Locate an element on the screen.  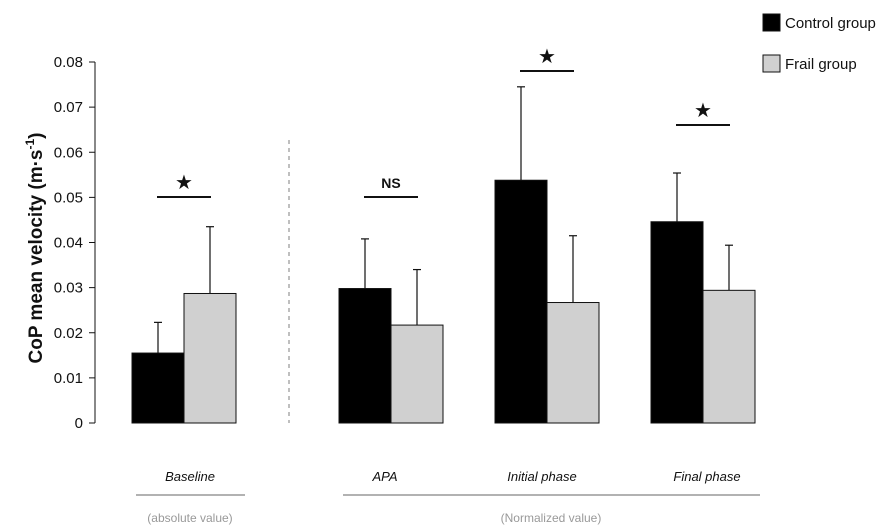
y-tick-label: 0.03 is located at coordinates (68, 288).